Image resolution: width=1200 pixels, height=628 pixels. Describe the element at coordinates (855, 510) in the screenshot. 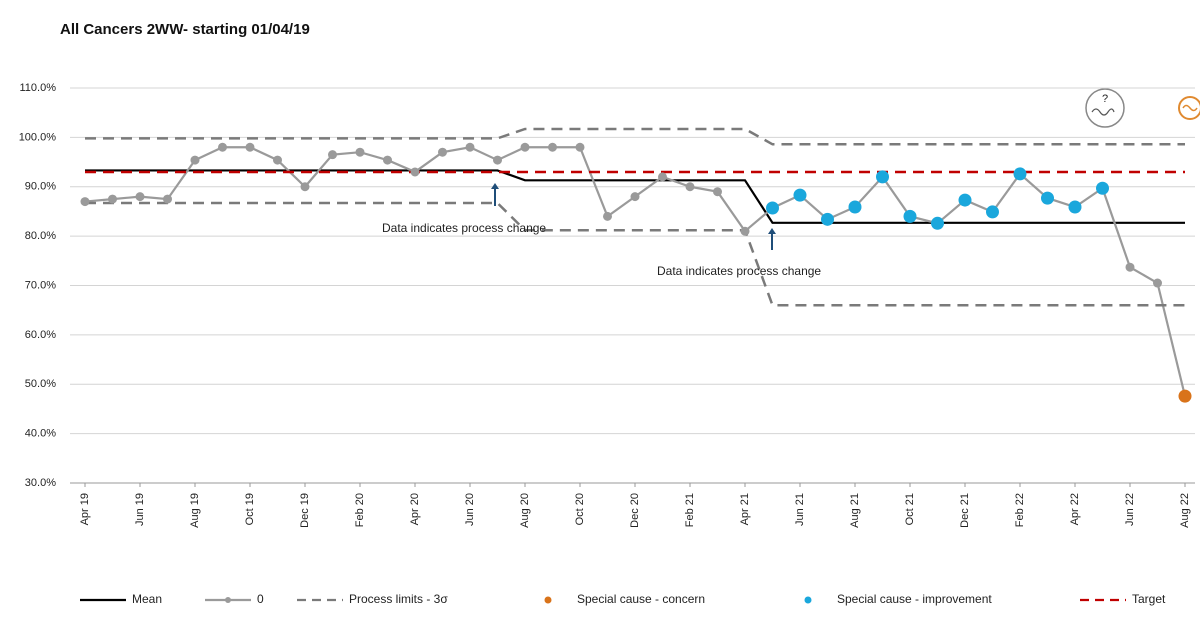

I see `x-tick-label: Aug 21` at that location.